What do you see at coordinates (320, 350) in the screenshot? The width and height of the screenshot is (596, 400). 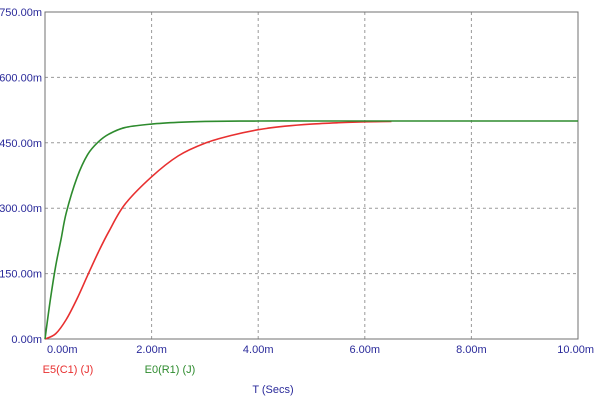 I see `x-axis-ticks: 0.00m 2.00m 4.00m 6.00m 8.00m 10.00m` at bounding box center [320, 350].